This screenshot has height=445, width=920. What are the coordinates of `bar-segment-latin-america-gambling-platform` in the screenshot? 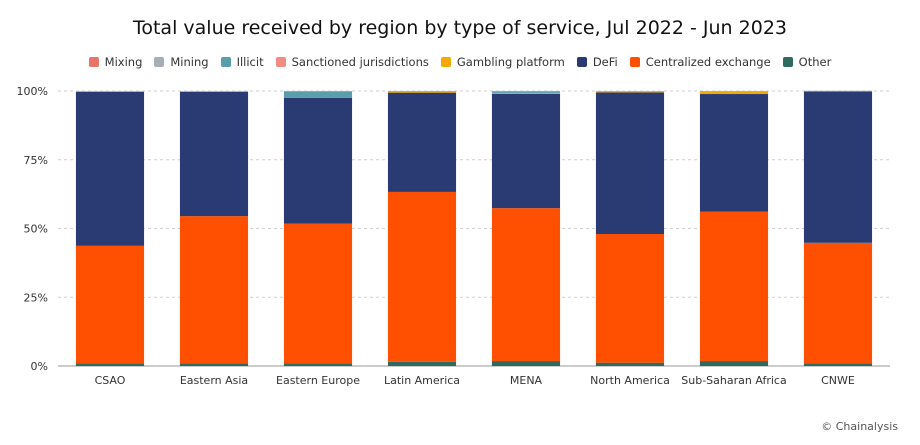 It's located at (422, 92).